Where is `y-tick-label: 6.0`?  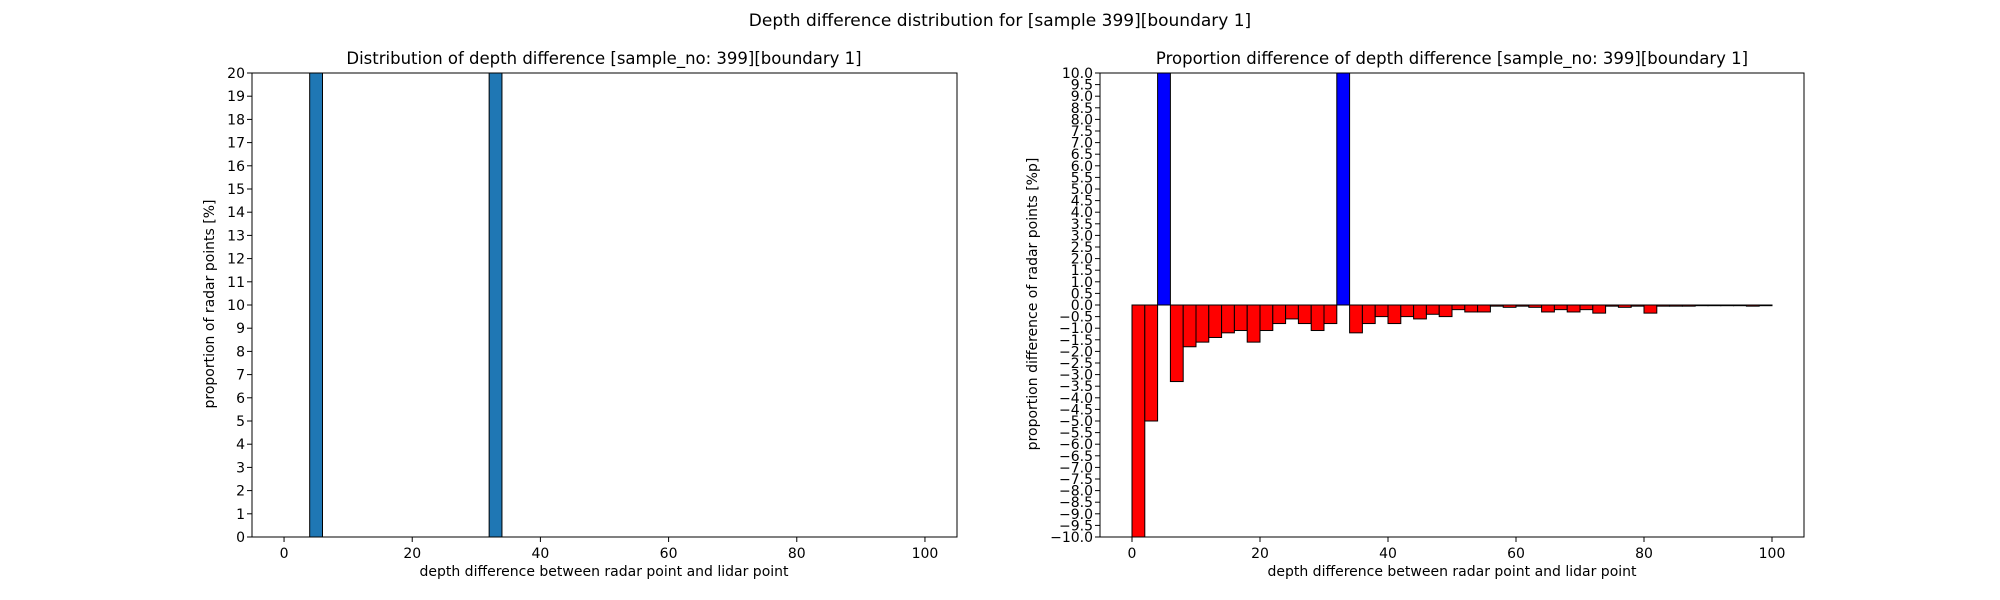
y-tick-label: 6.0 is located at coordinates (1082, 167).